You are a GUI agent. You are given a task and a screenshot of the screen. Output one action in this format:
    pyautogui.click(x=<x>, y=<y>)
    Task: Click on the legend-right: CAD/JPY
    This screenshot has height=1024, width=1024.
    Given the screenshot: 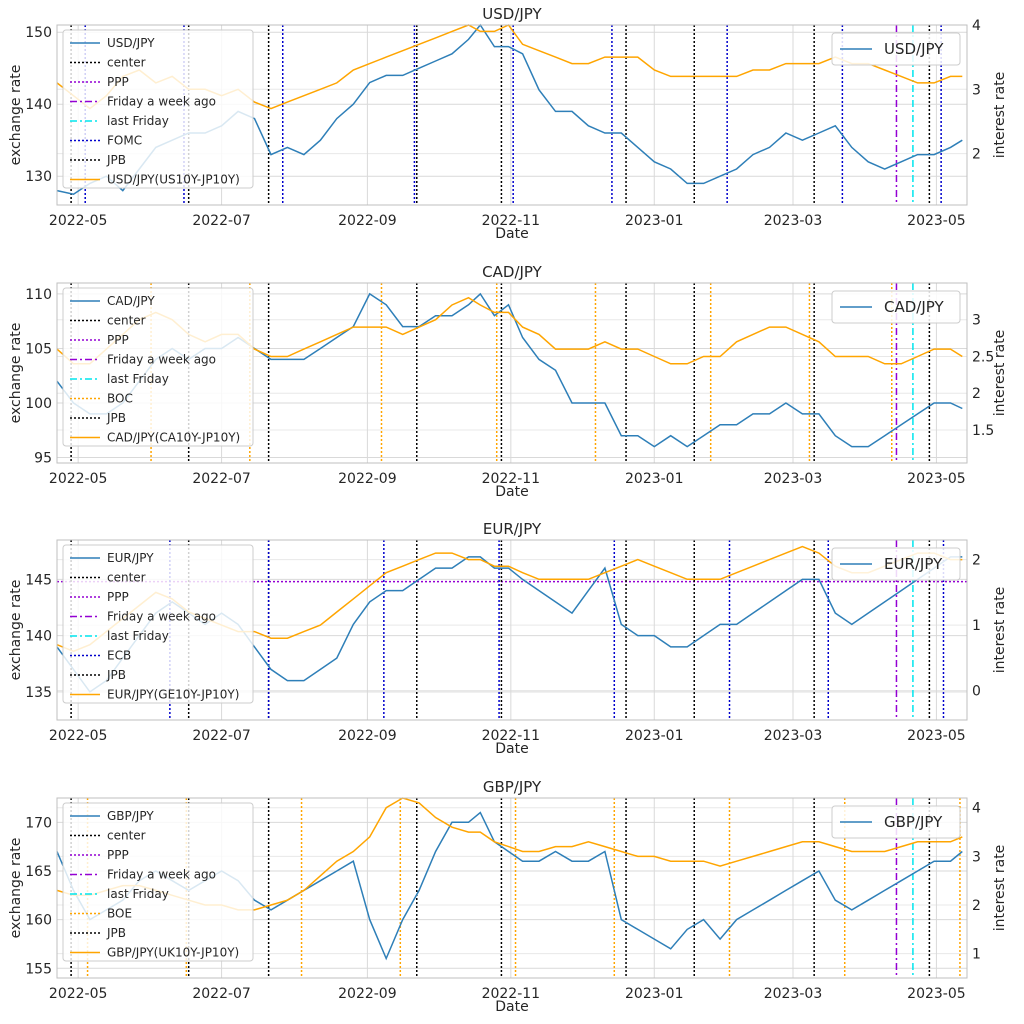 What is the action you would take?
    pyautogui.click(x=896, y=307)
    